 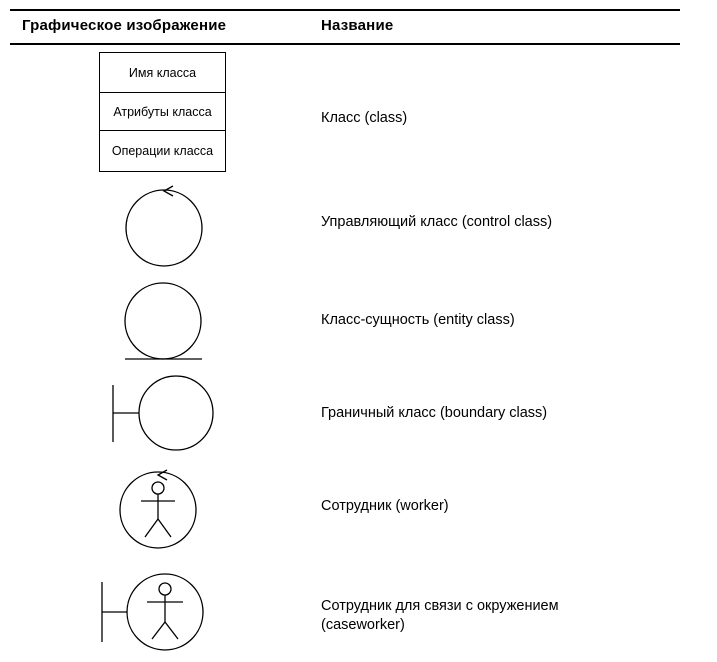 I want to click on row-name-control-class: Управляющий класс (control class), so click(x=437, y=222).